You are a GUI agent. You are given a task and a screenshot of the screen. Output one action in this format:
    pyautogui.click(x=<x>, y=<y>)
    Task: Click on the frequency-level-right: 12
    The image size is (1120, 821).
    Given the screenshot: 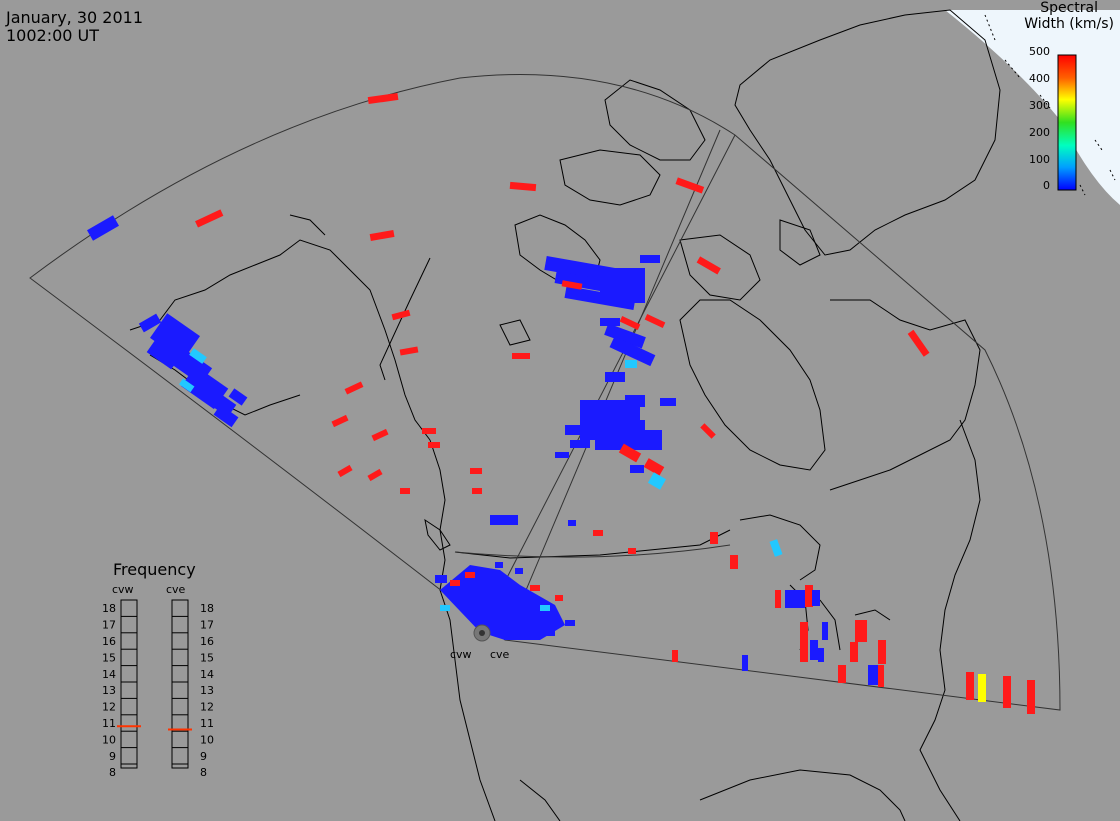 What is the action you would take?
    pyautogui.click(x=207, y=707)
    